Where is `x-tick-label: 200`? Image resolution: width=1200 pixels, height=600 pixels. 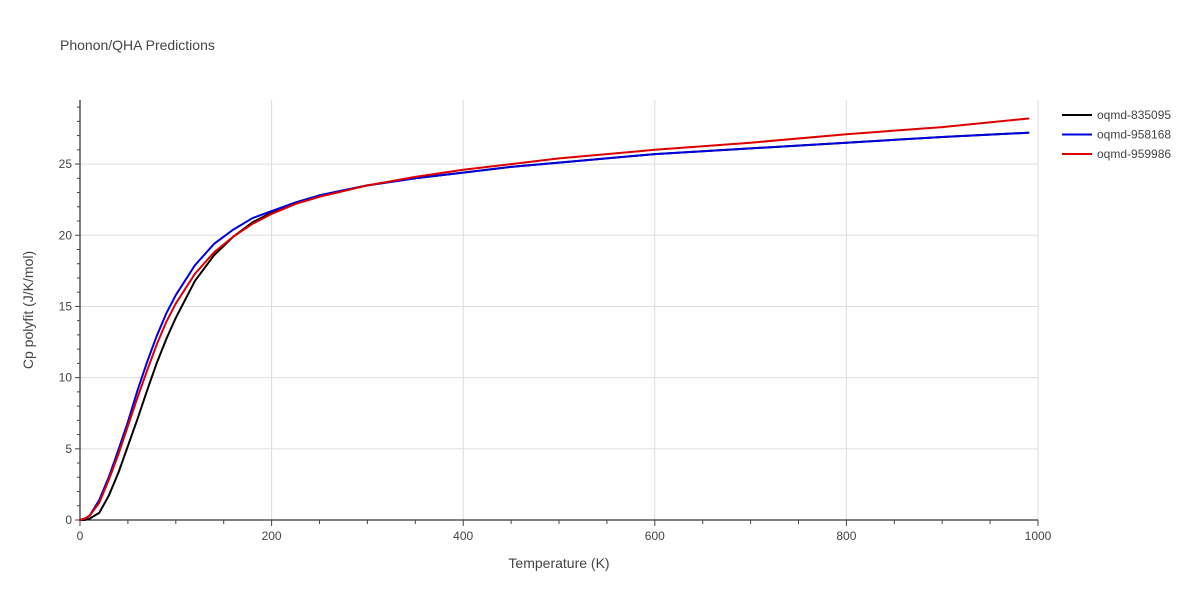
x-tick-label: 200 is located at coordinates (272, 536).